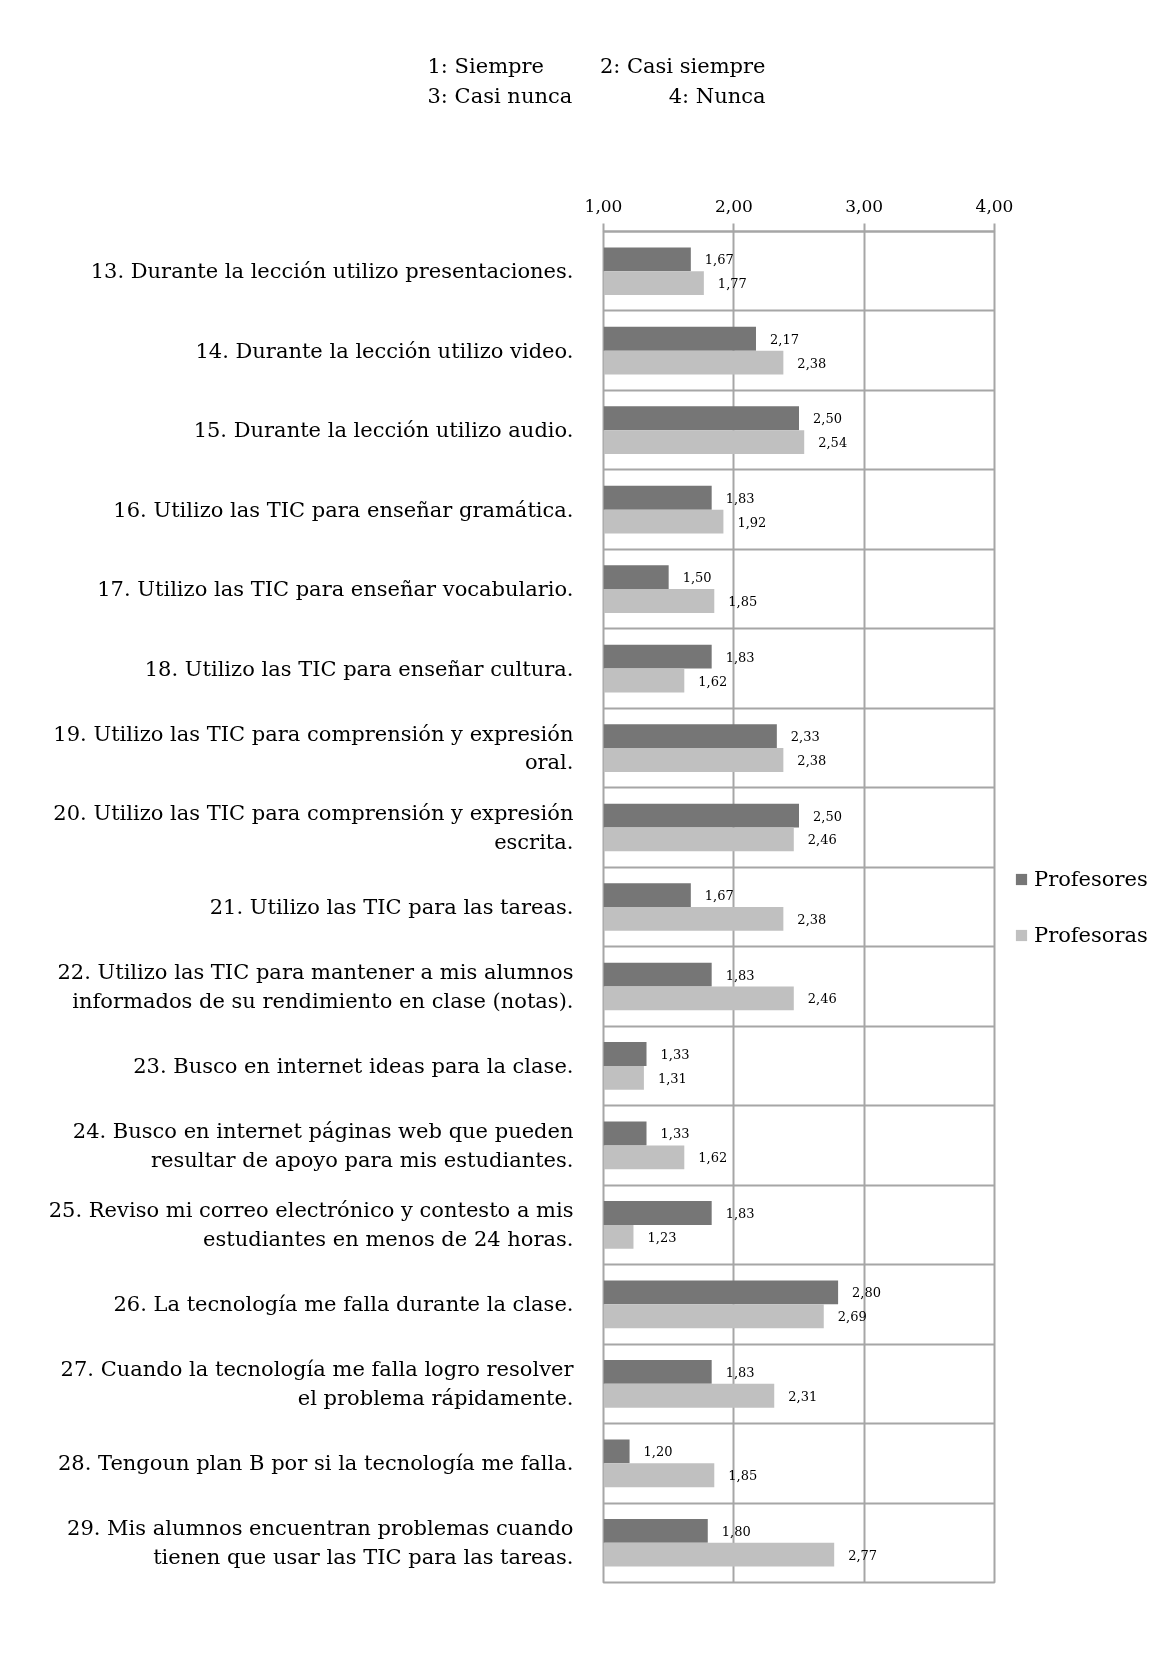 The height and width of the screenshot is (1661, 1170). Describe the element at coordinates (353, 1065) in the screenshot. I see `y-tick-label: 23. Busco en internet ideas para la clase.` at that location.